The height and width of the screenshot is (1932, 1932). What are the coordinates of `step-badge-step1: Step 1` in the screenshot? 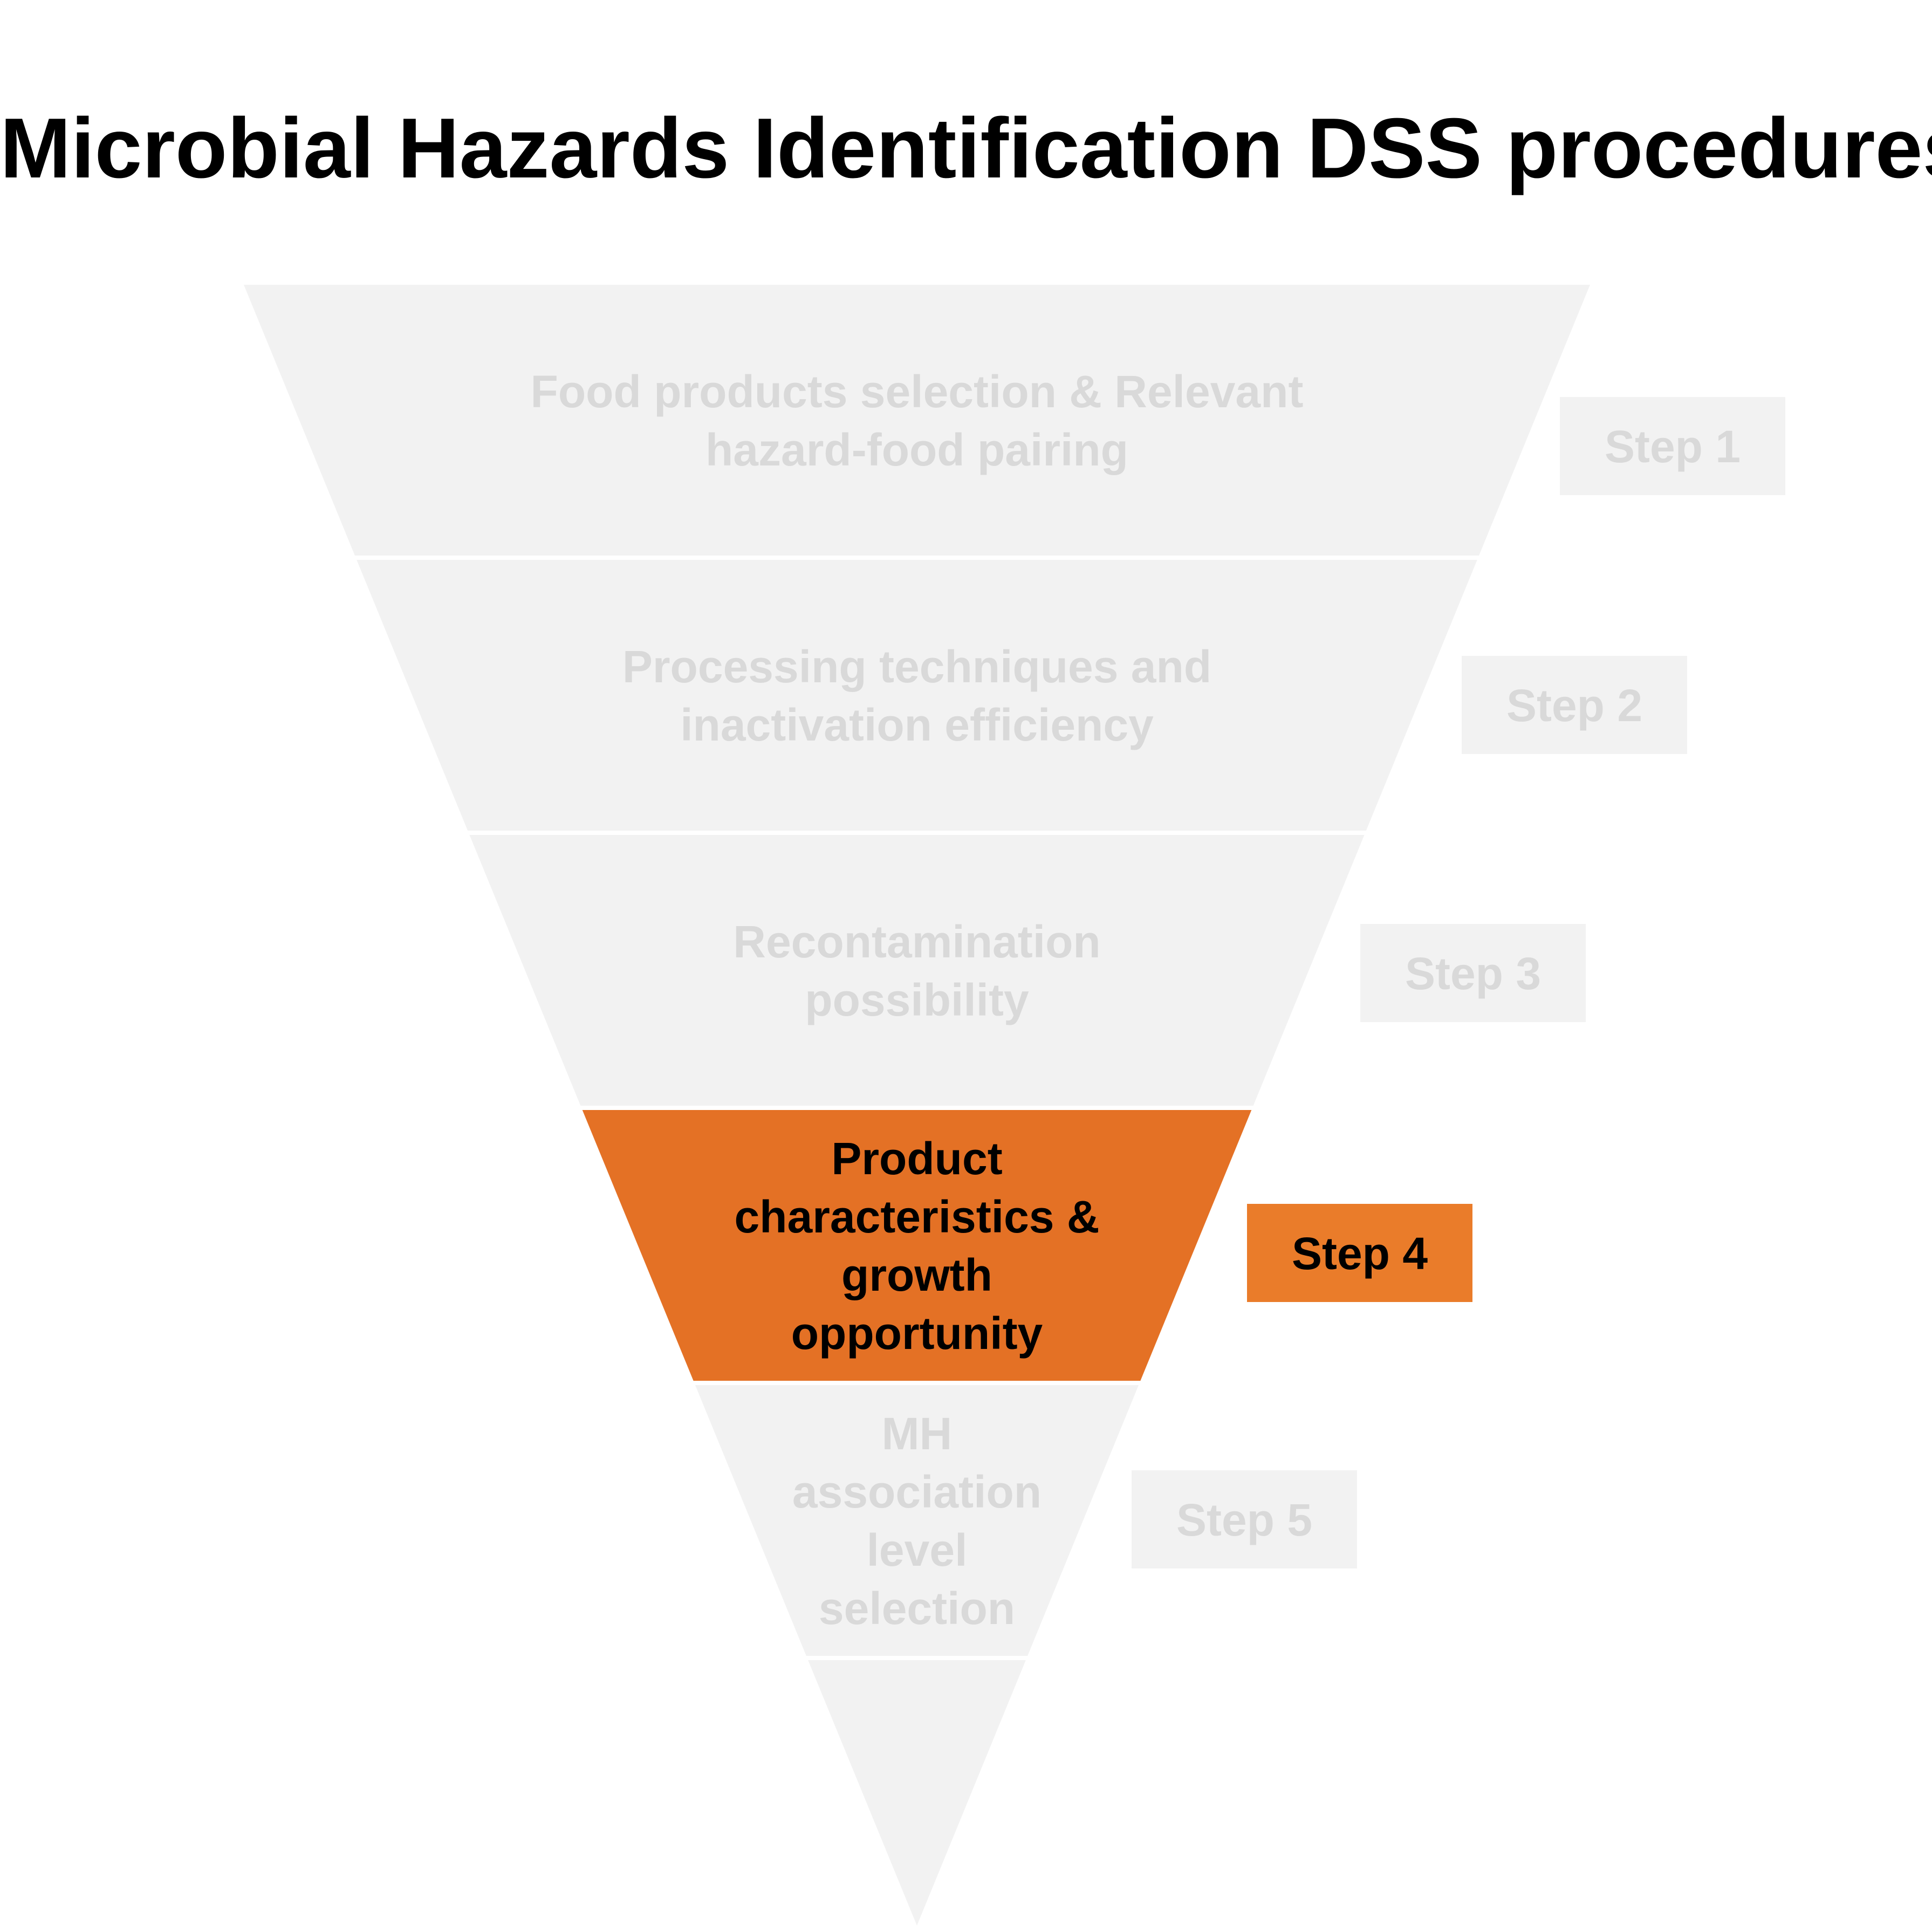 It's located at (1672, 446).